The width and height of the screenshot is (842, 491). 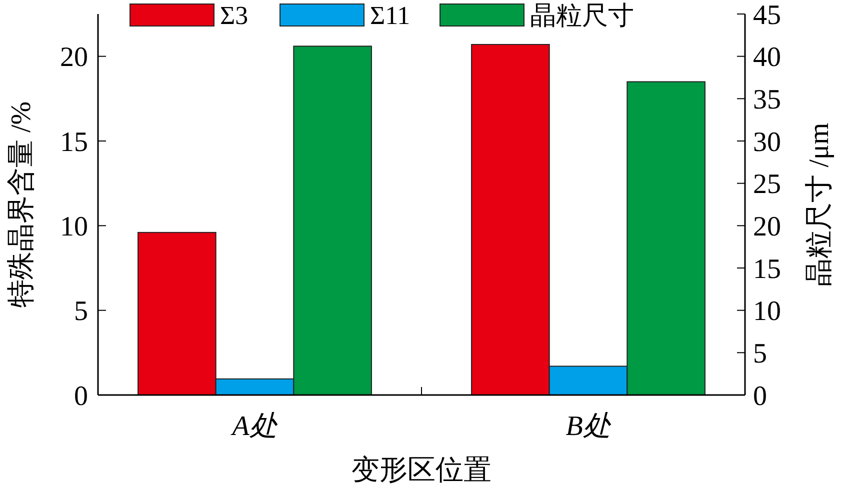 I want to click on y2-tick-label: 15, so click(x=767, y=269).